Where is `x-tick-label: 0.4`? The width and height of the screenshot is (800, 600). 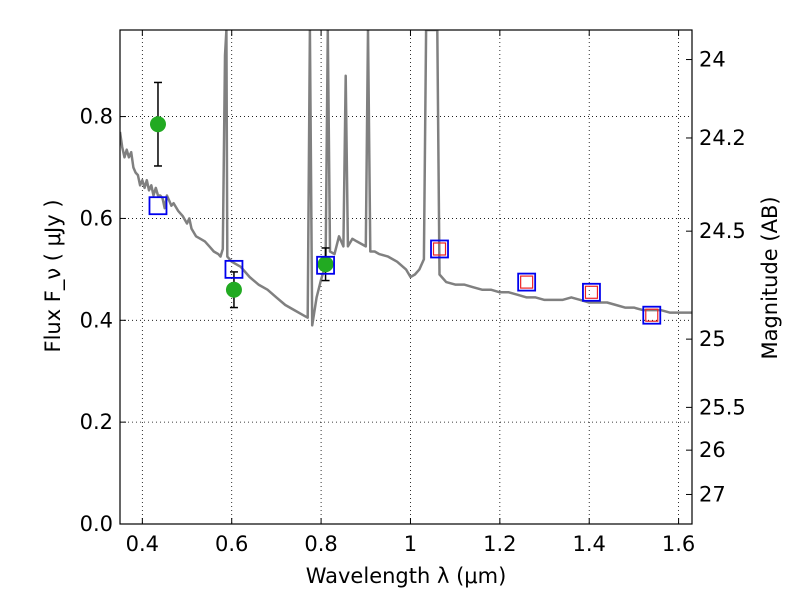 x-tick-label: 0.4 is located at coordinates (142, 544).